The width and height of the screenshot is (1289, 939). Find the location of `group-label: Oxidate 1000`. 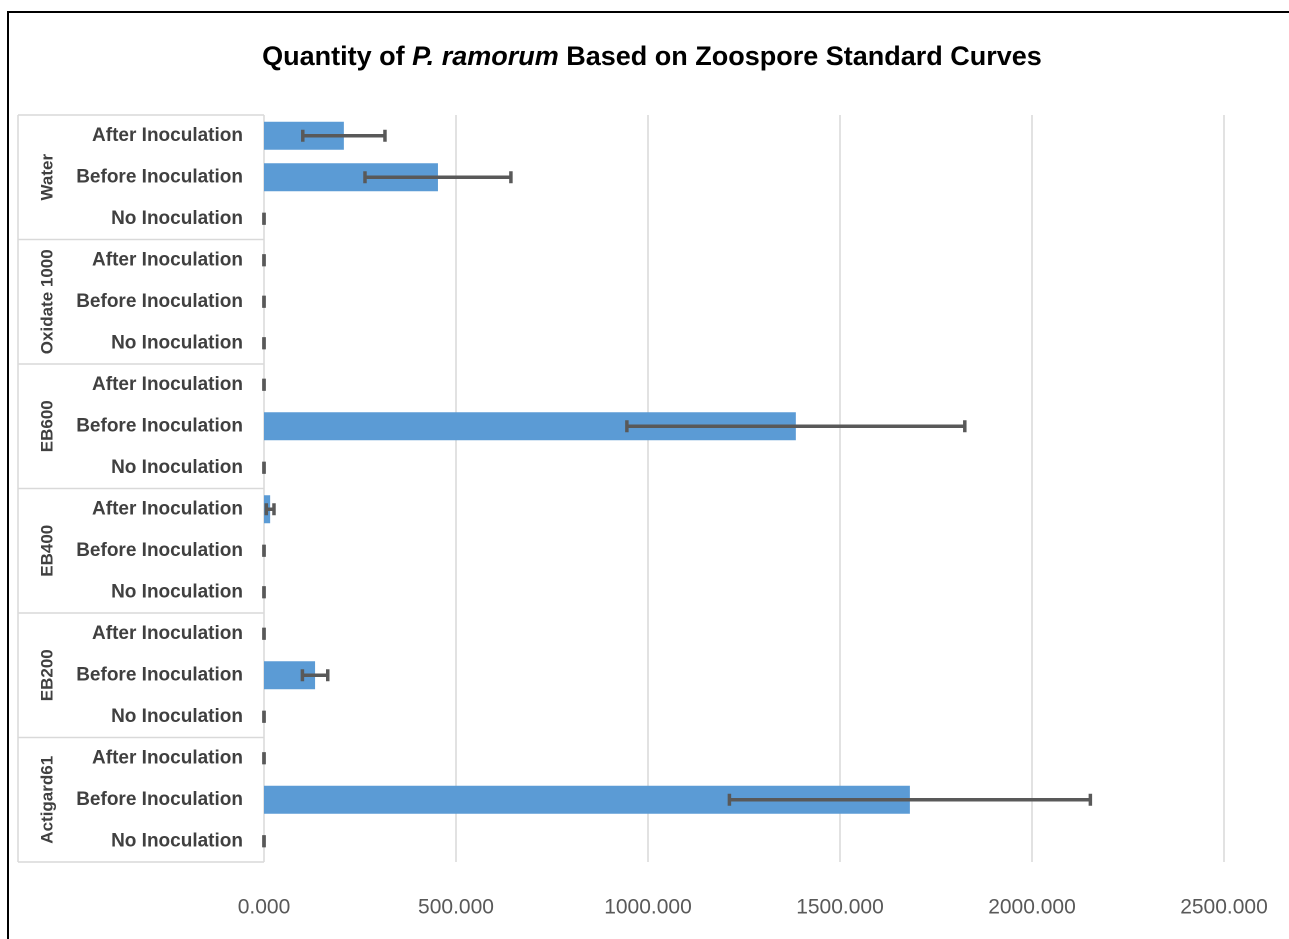

group-label: Oxidate 1000 is located at coordinates (46, 301).